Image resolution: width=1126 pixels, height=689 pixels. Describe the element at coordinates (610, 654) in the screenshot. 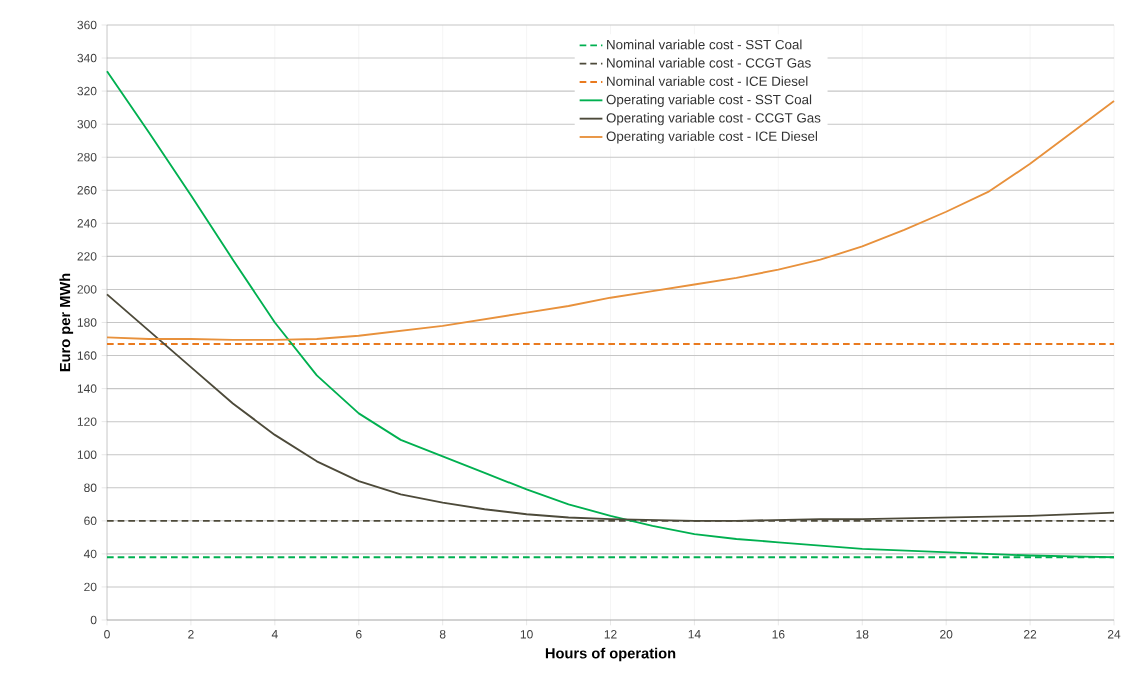

I see `x-axis-title: Hours of operation` at that location.